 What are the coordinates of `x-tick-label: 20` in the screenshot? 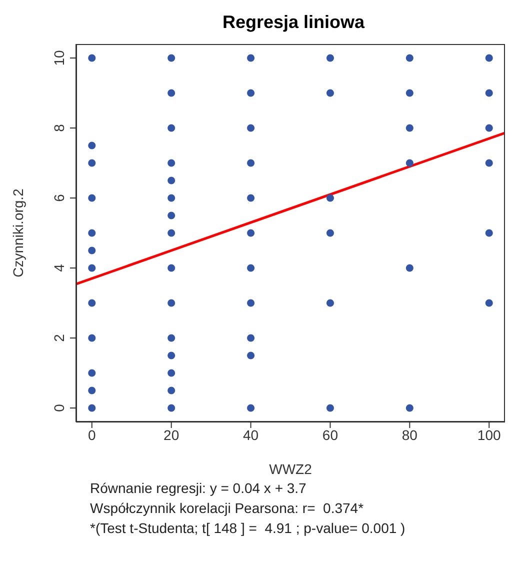 It's located at (172, 434).